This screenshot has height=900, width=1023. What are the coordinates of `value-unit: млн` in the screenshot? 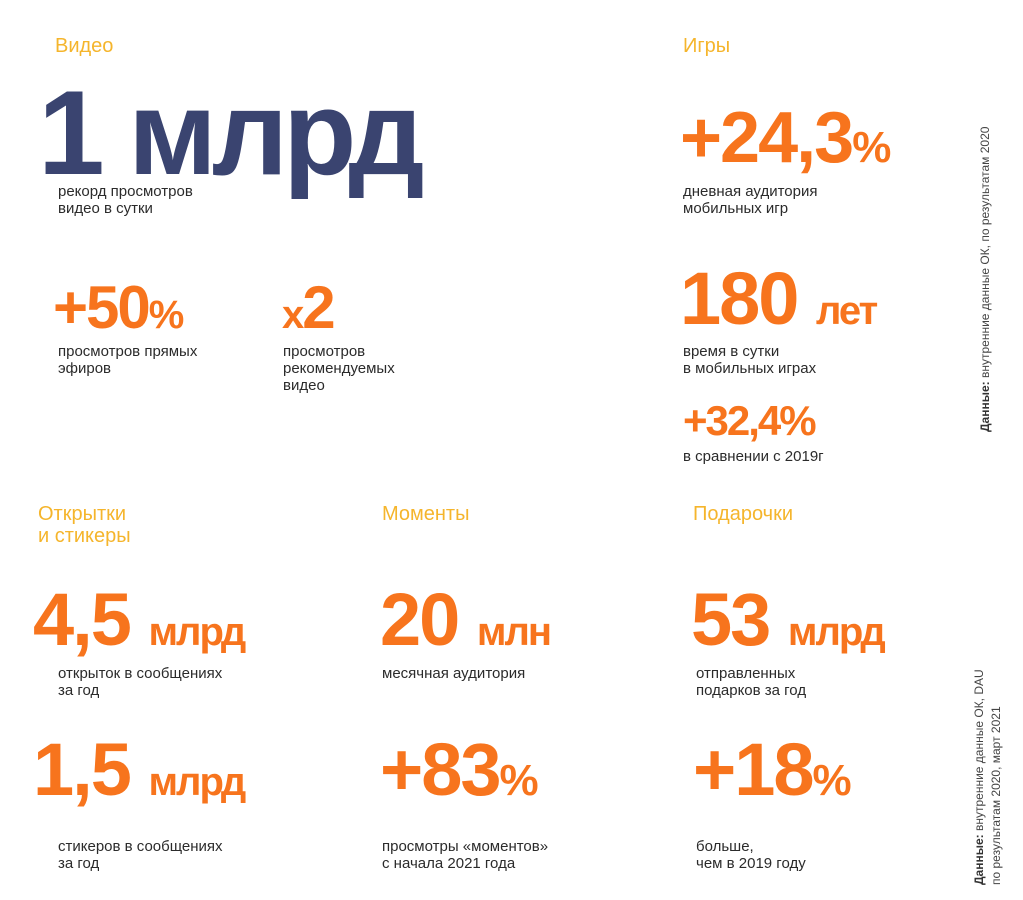 It's located at (514, 632).